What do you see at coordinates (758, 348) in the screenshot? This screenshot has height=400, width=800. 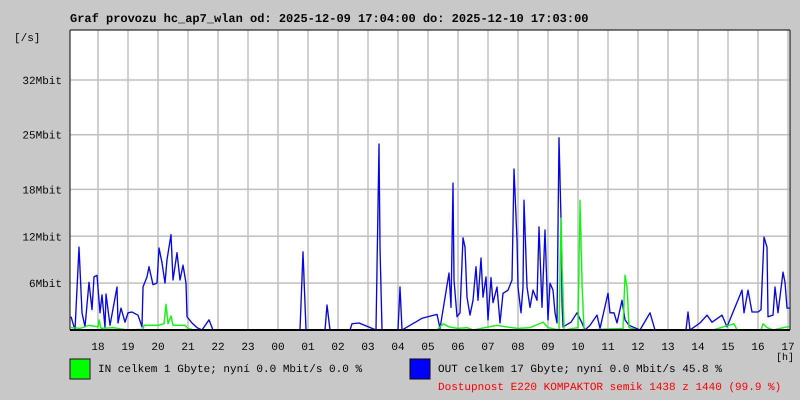 I see `x-tick-label: 16` at bounding box center [758, 348].